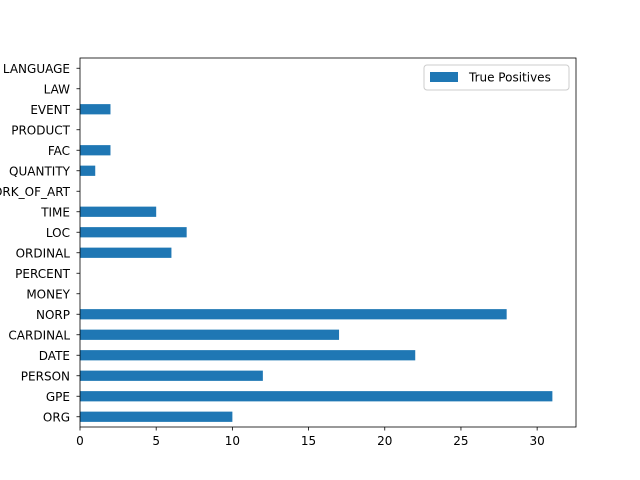 The image size is (640, 480). Describe the element at coordinates (45, 376) in the screenshot. I see `y-tick-label: PERSON` at that location.